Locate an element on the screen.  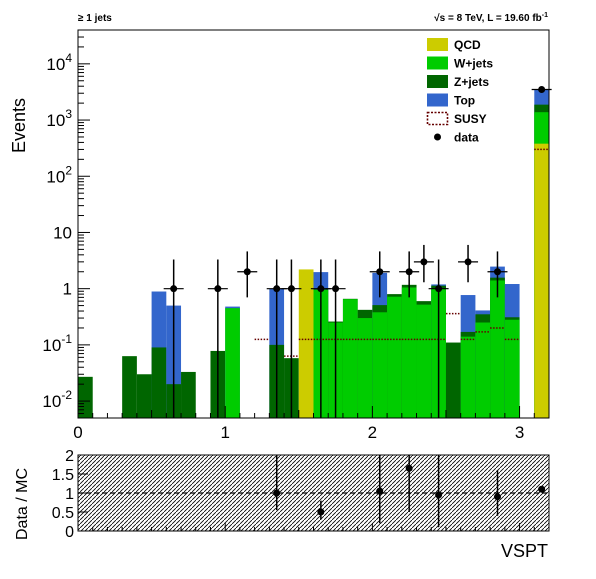
ratio-y-tick-label-3: 1.5 is located at coordinates (63, 475).